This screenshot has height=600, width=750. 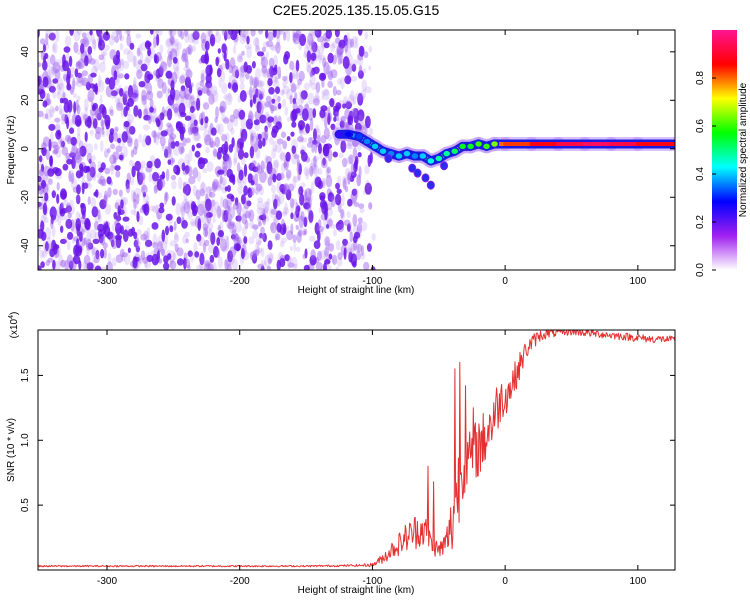 What do you see at coordinates (356, 10) in the screenshot?
I see `figure-title: C2E5.2025.135.15.05.G15` at bounding box center [356, 10].